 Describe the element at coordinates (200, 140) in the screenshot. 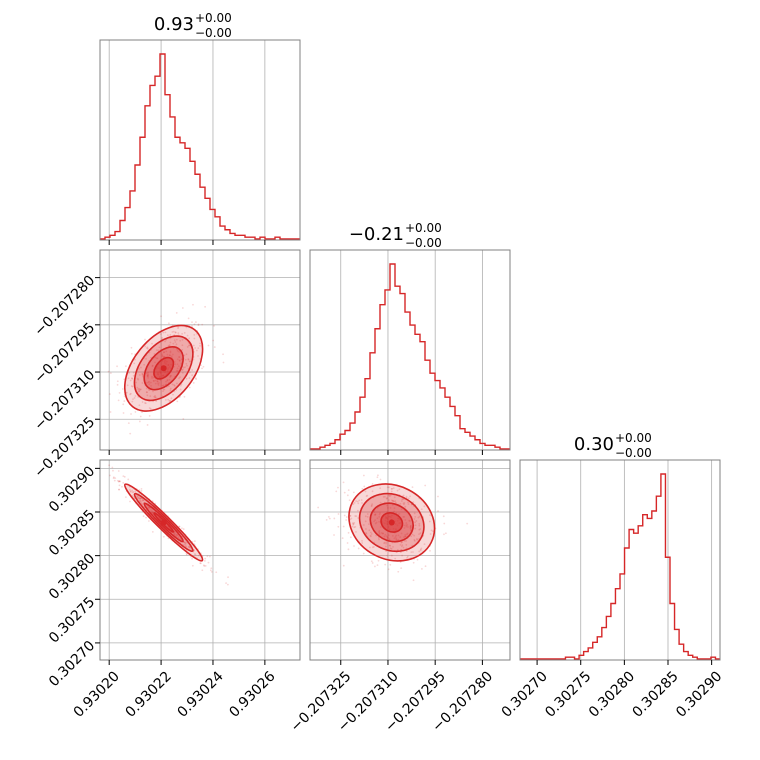

I see `hist-frame` at that location.